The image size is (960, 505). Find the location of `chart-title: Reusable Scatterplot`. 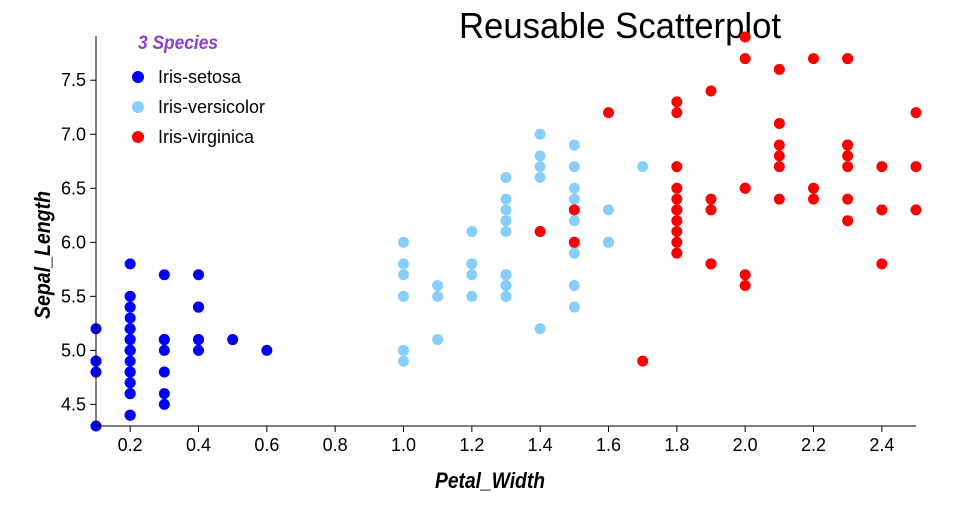

chart-title: Reusable Scatterplot is located at coordinates (620, 25).